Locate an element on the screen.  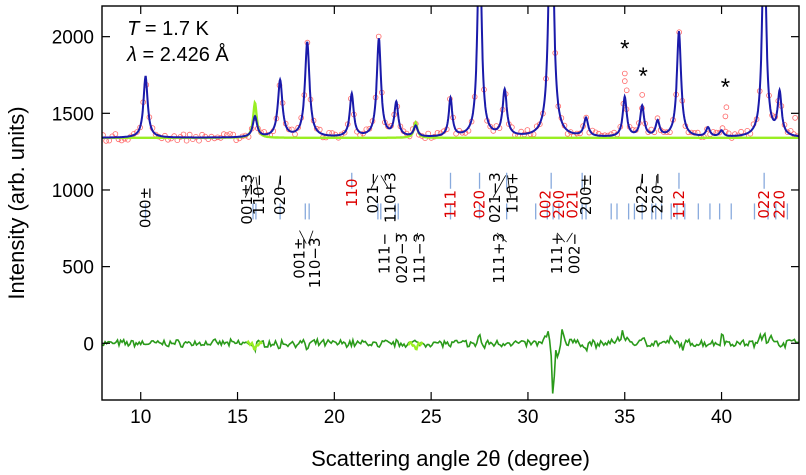
y-tick-label: 2000 is located at coordinates (73, 38).